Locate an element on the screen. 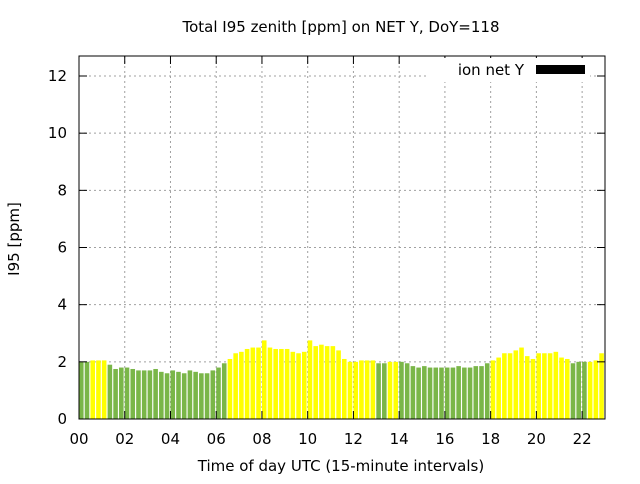 Image resolution: width=640 pixels, height=484 pixels. x-tick-label: 14 is located at coordinates (399, 439).